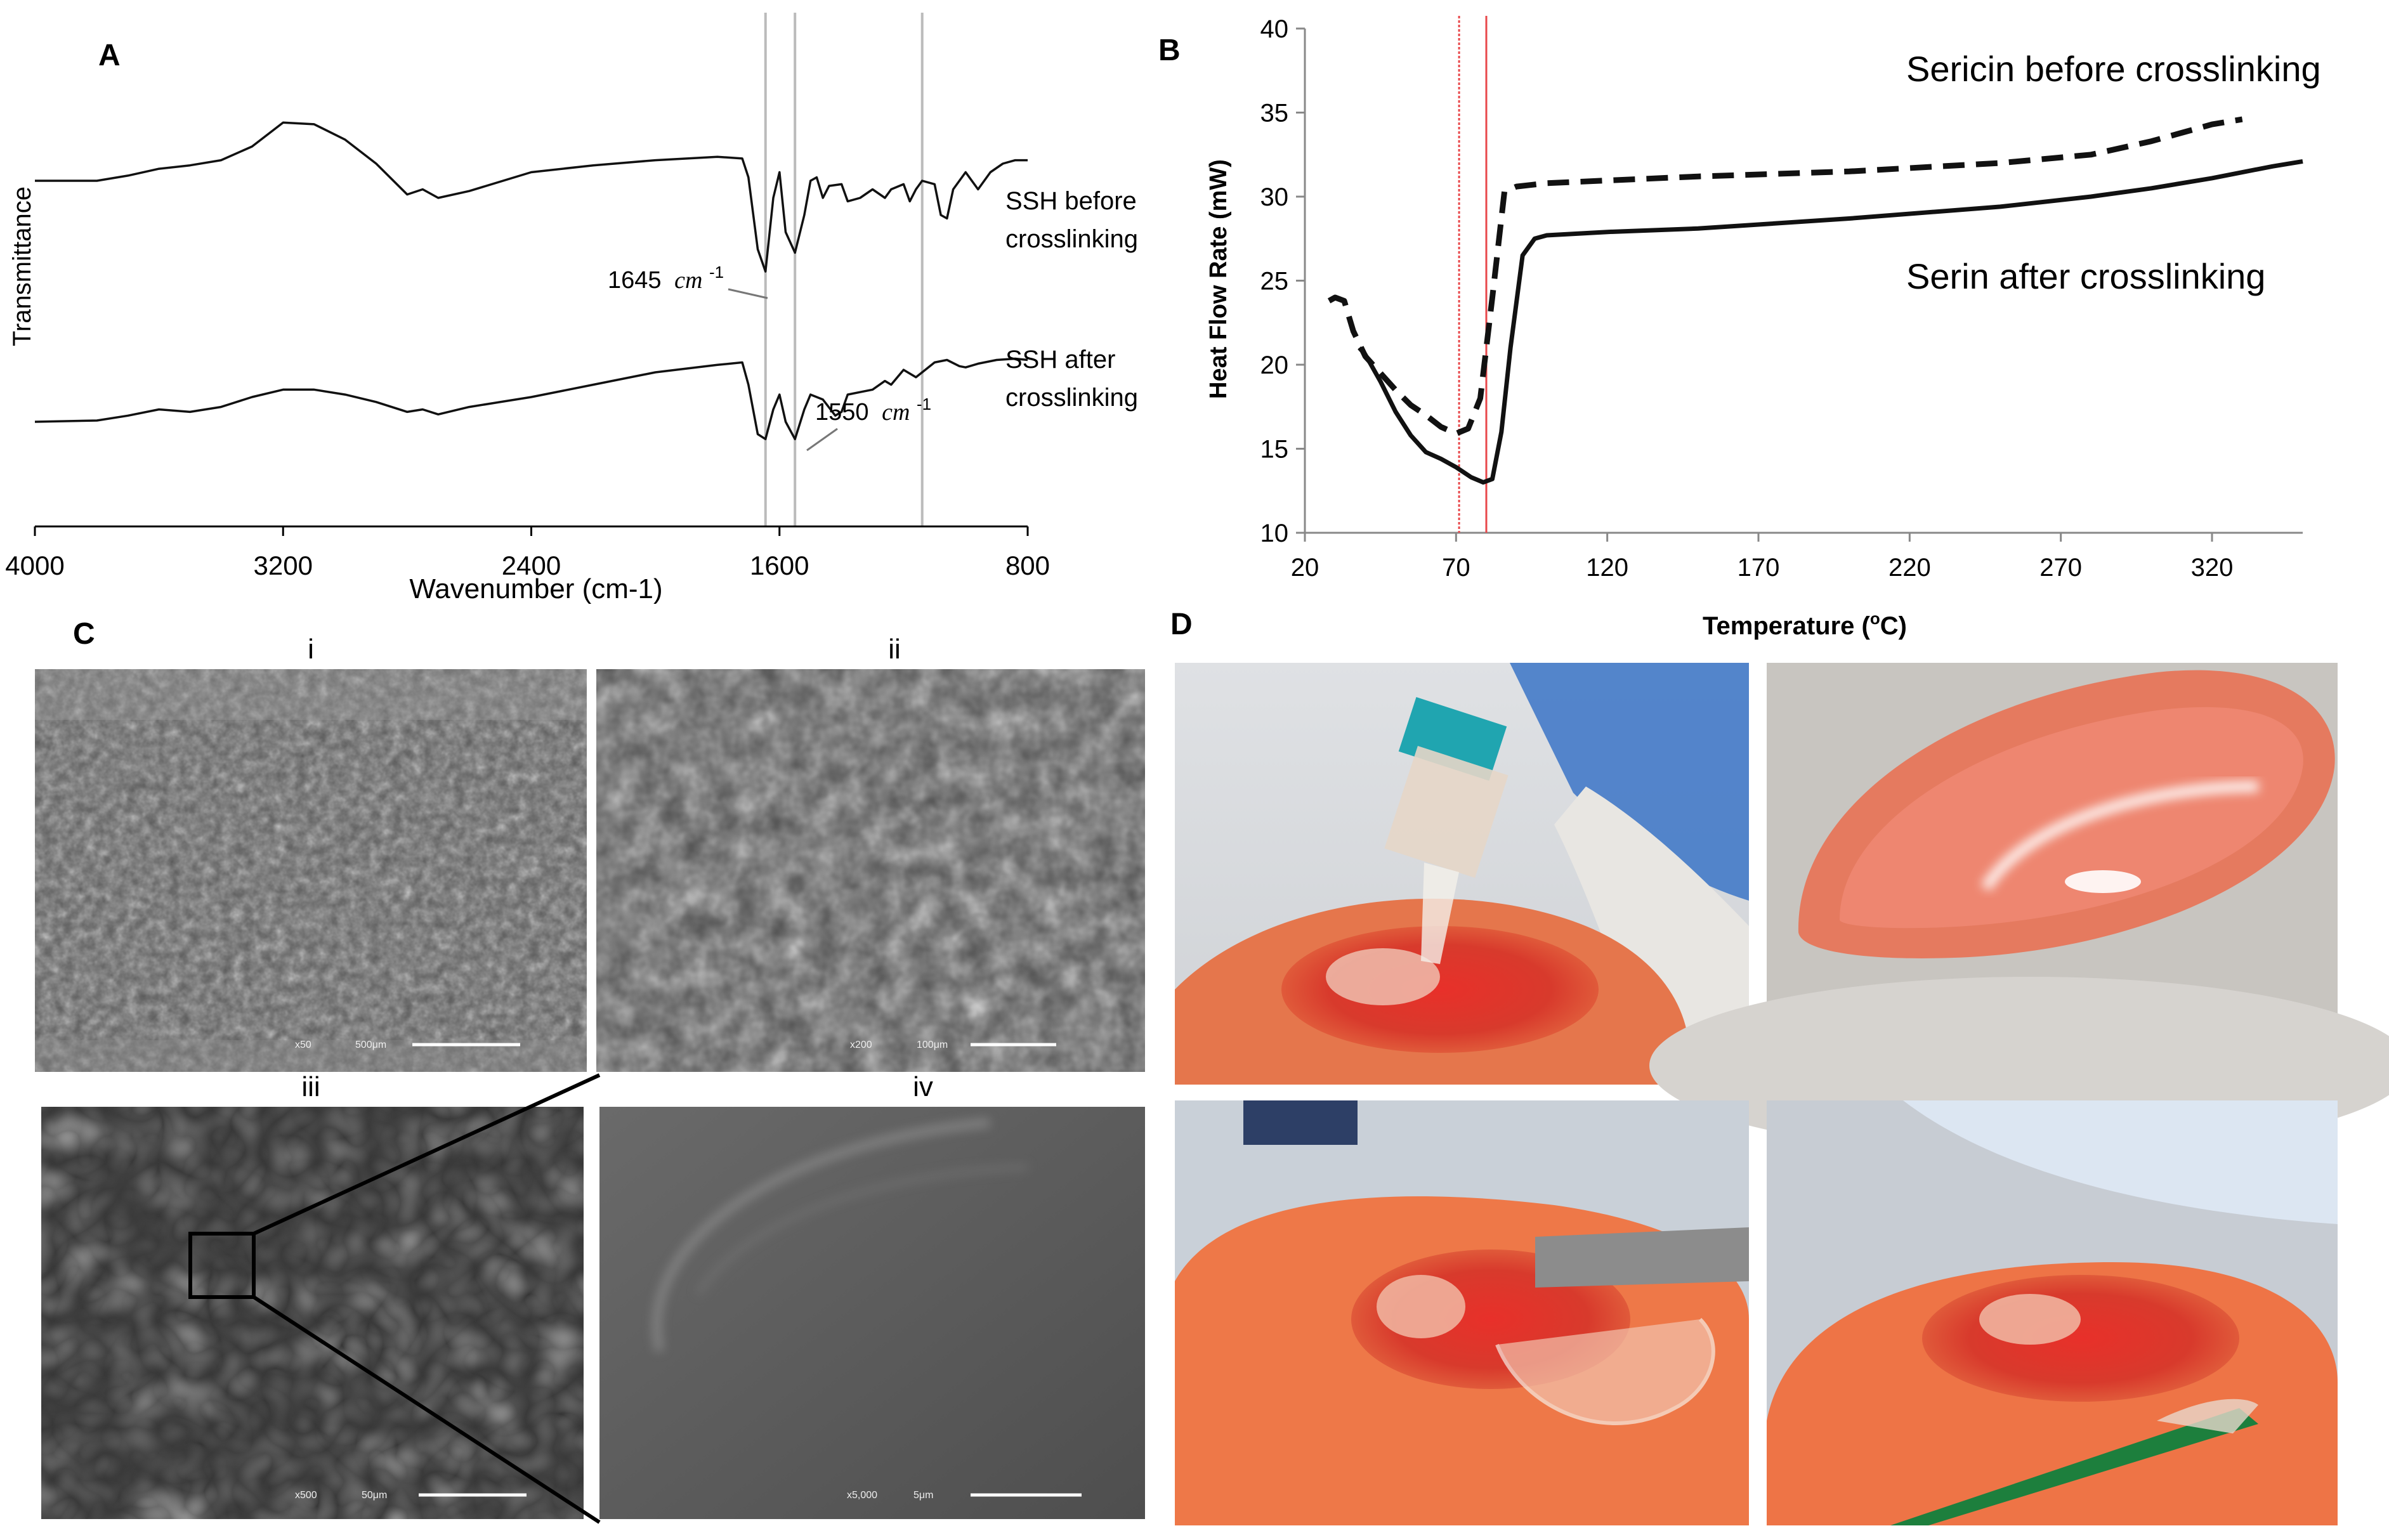 This screenshot has width=2389, height=1540. Describe the element at coordinates (283, 565) in the screenshot. I see `ftir-x-tick-label: 3200` at that location.